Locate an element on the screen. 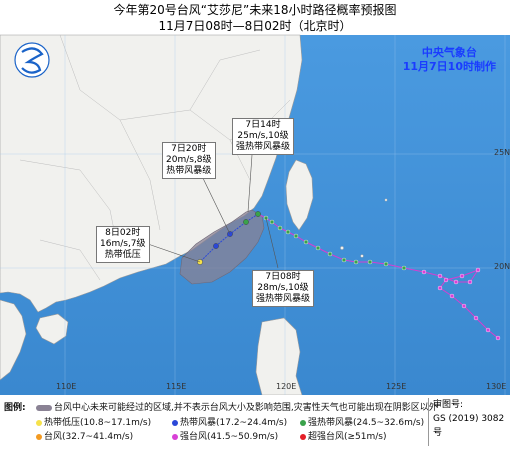 This screenshot has height=450, width=510. callout-time: 7日14时 is located at coordinates (263, 125).